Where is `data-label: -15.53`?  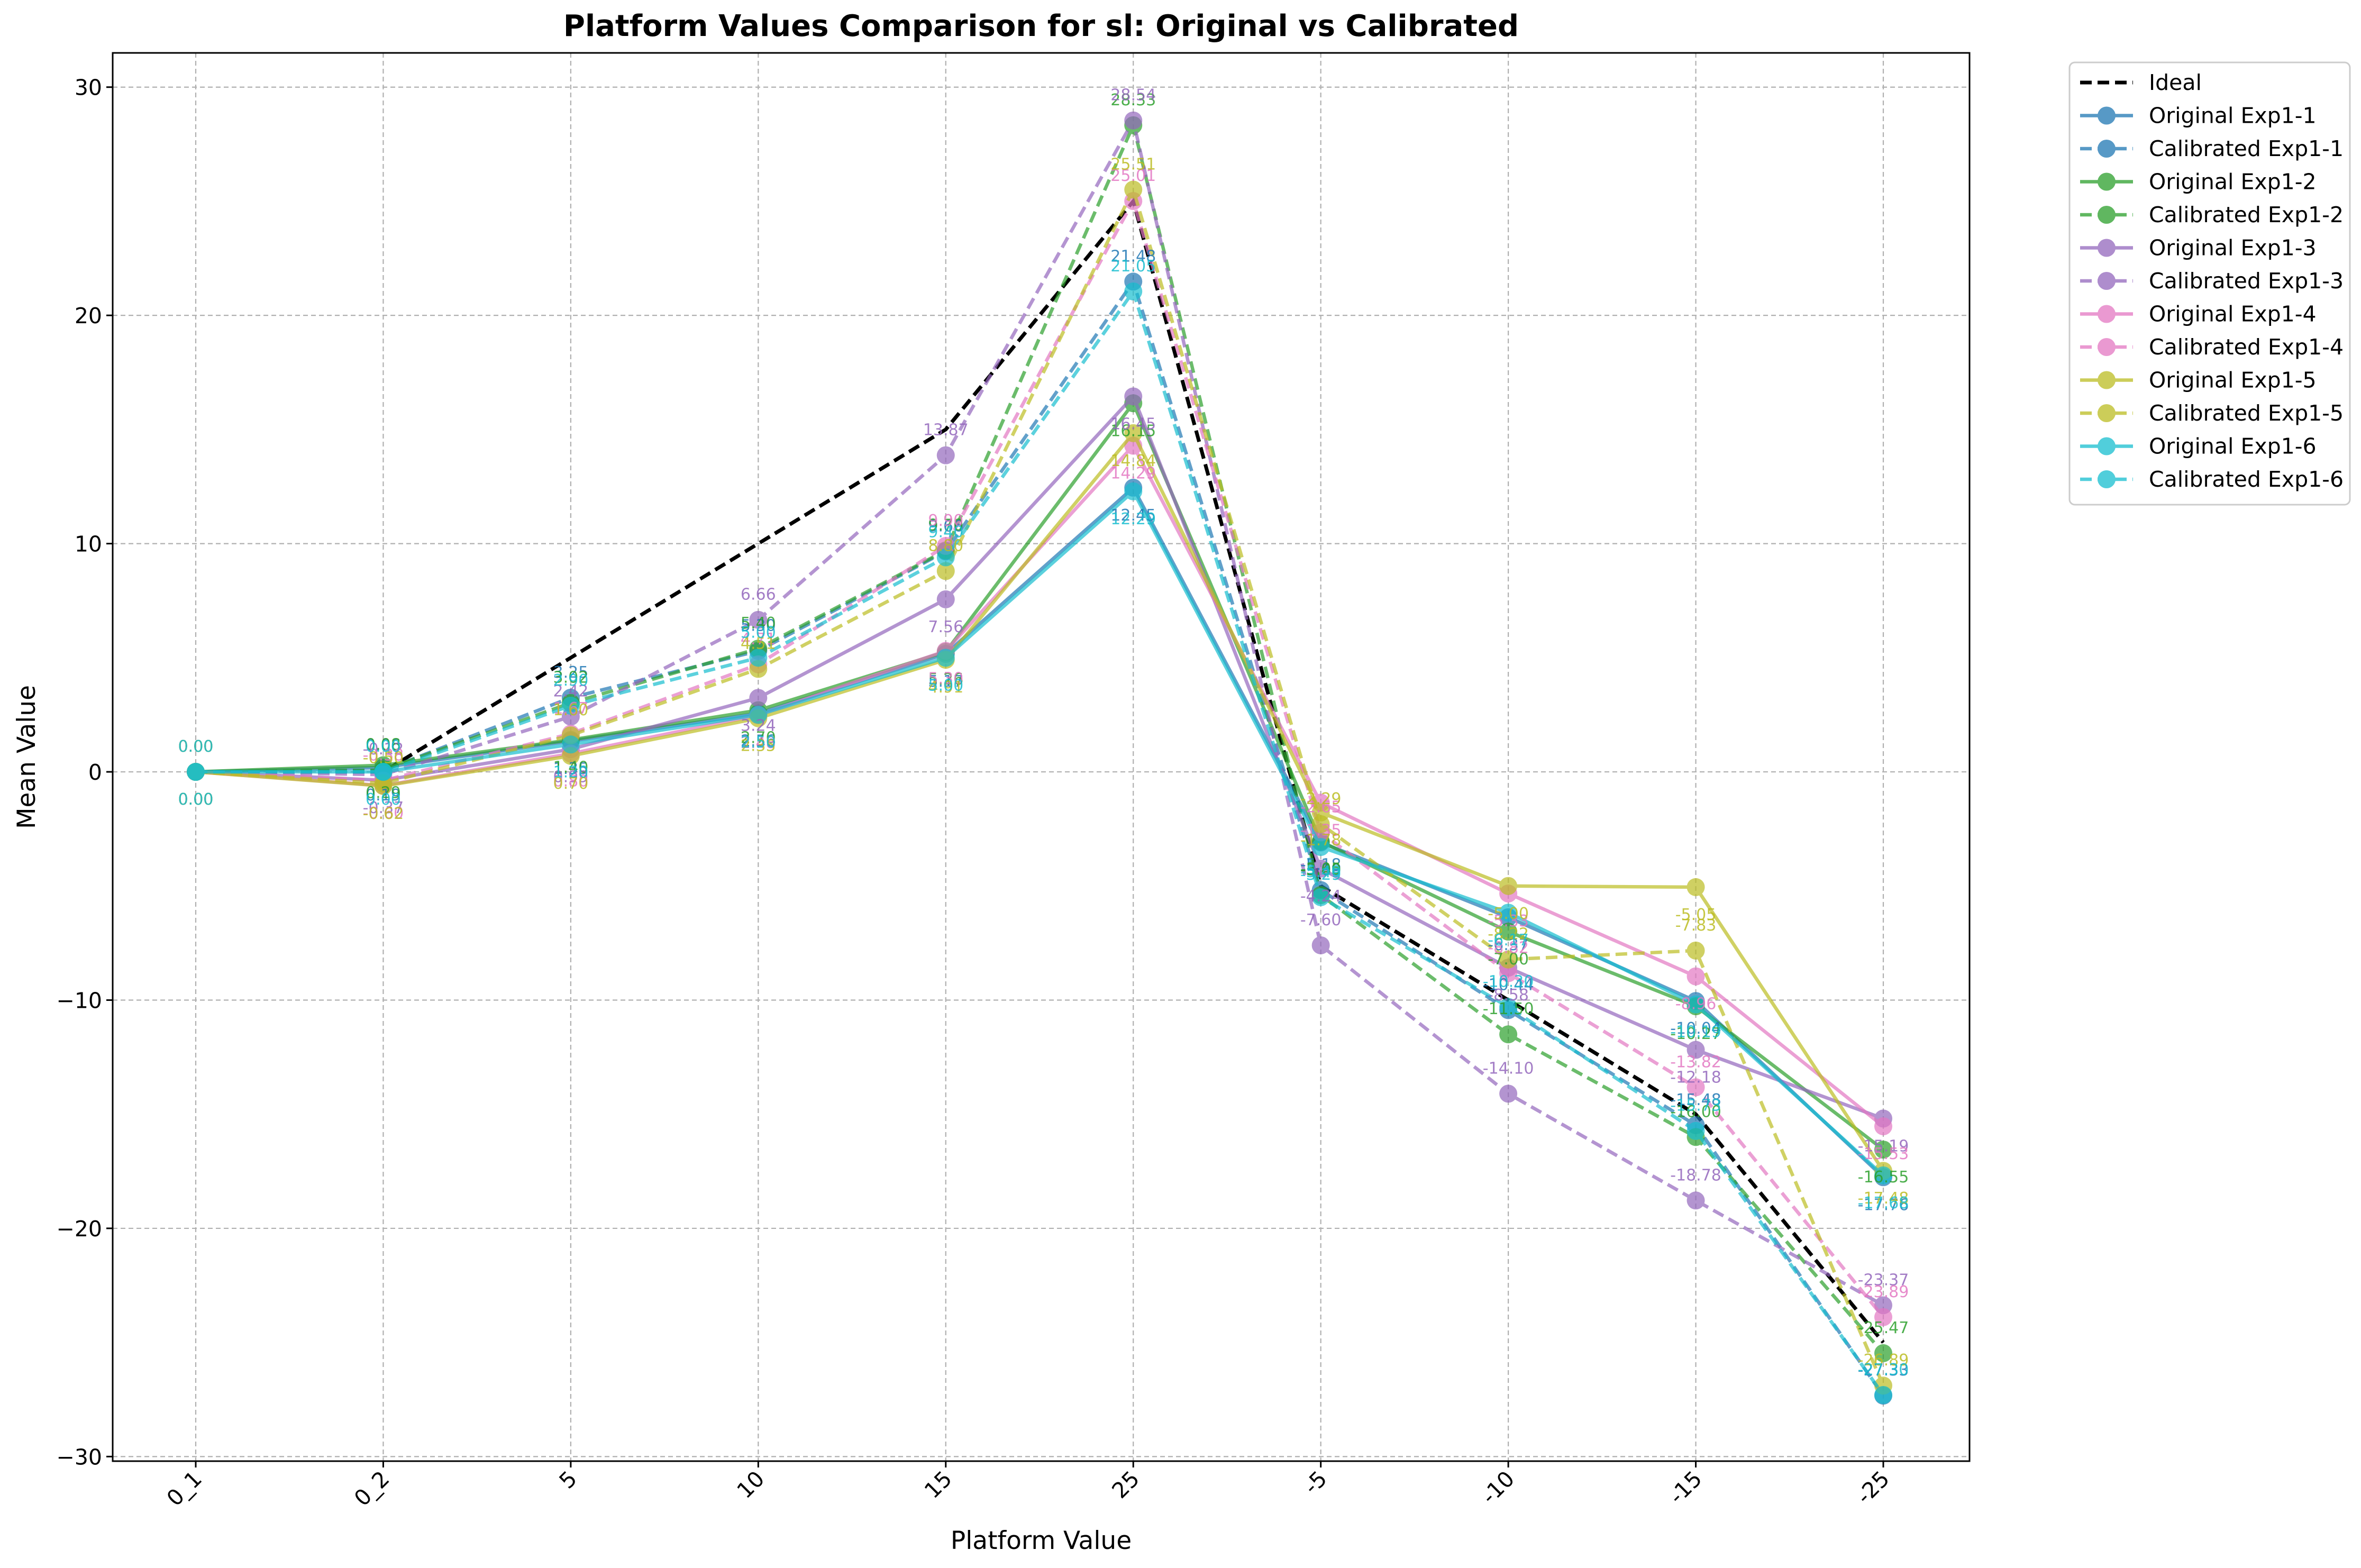 data-label: -15.53 is located at coordinates (1883, 1154).